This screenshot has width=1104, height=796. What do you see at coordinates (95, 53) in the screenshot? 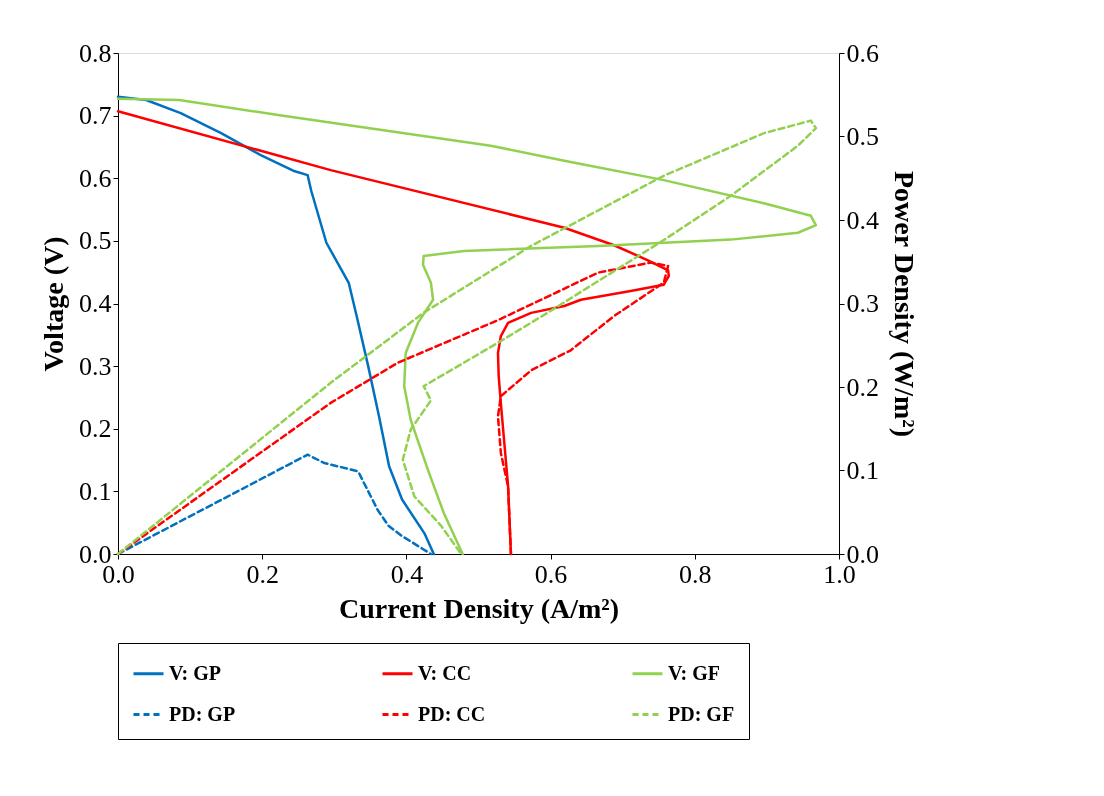
I see `y-tick-label: 0.8` at bounding box center [95, 53].